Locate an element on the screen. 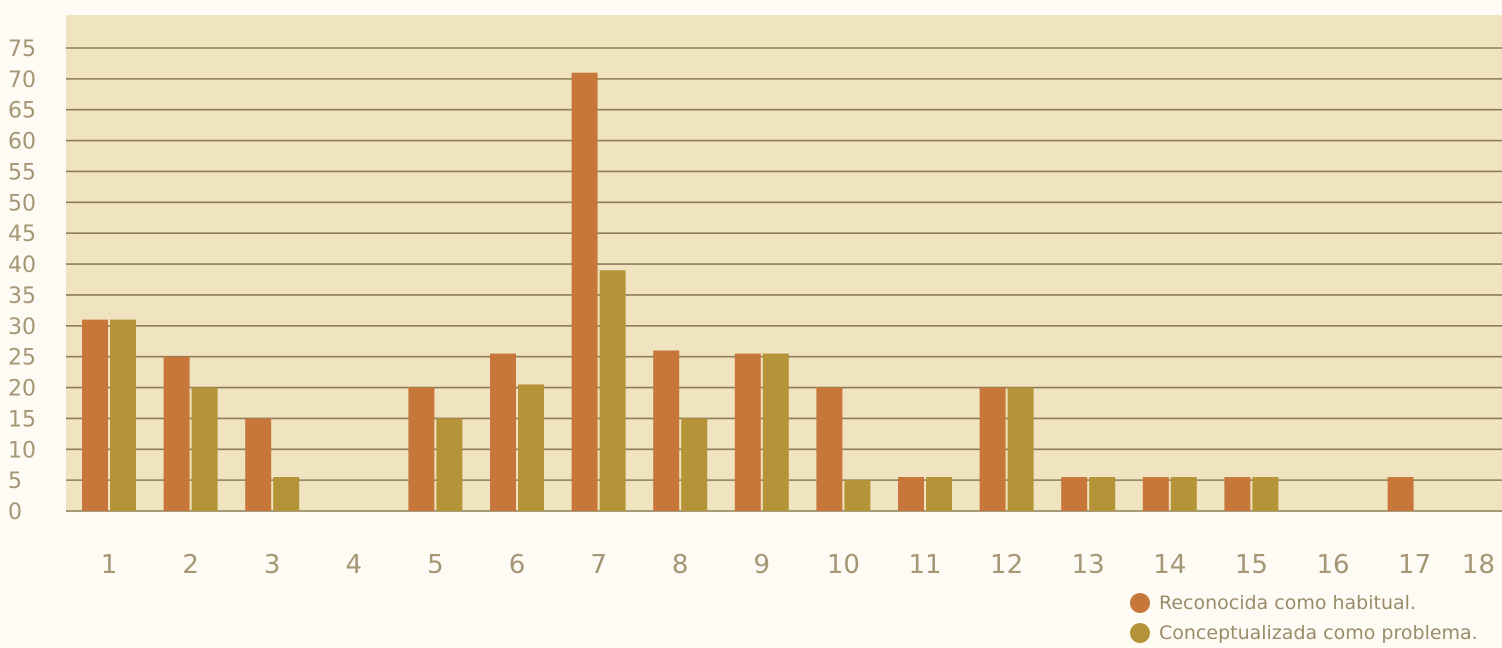 The height and width of the screenshot is (648, 1502). x-tick-label: 7 is located at coordinates (598, 565).